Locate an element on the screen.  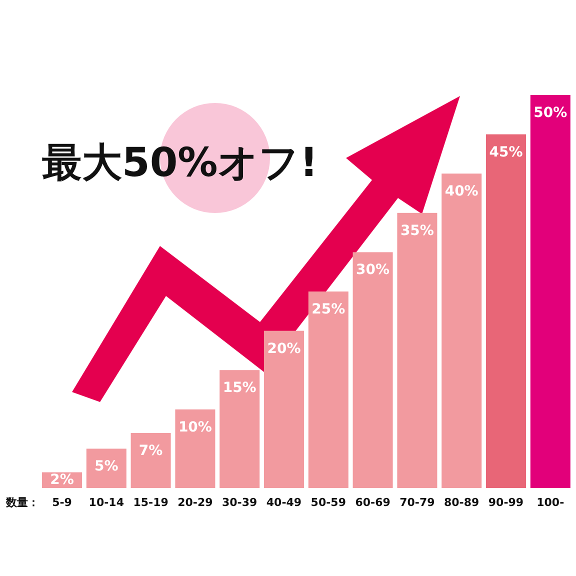
x-tick-label: 20-29 is located at coordinates (195, 502).